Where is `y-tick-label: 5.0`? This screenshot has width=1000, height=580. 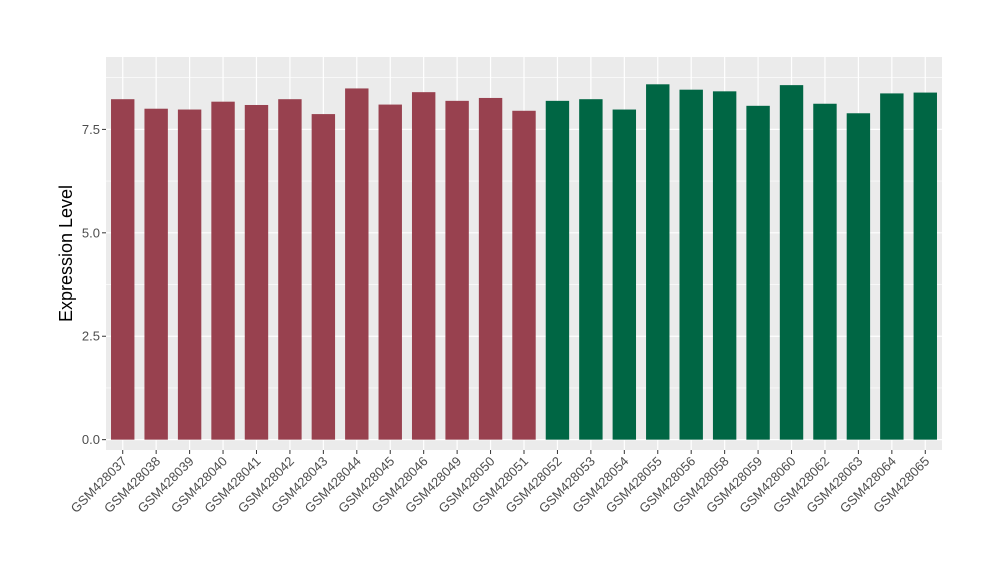
y-tick-label: 5.0 is located at coordinates (91, 232).